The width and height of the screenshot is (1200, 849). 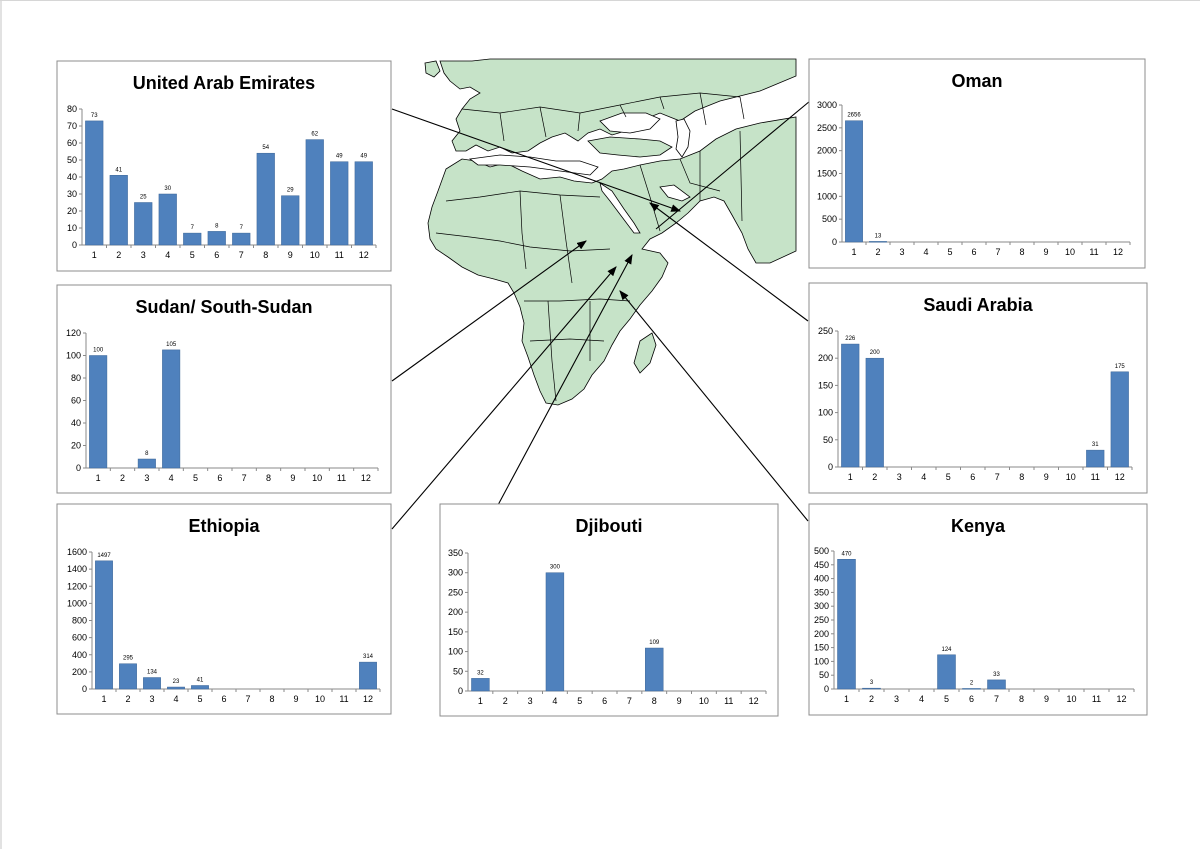 What do you see at coordinates (72, 126) in the screenshot?
I see `y-tick-label: 70` at bounding box center [72, 126].